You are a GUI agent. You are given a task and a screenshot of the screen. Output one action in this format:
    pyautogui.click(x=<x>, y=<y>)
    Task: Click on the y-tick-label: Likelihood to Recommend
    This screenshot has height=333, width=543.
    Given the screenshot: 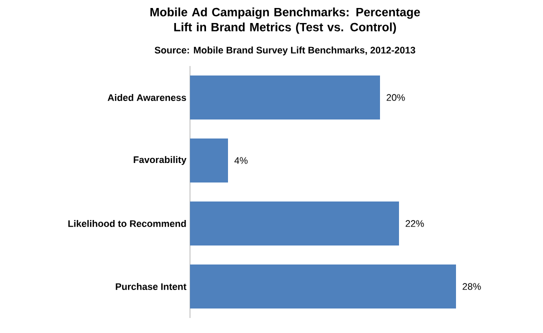 What is the action you would take?
    pyautogui.click(x=127, y=223)
    